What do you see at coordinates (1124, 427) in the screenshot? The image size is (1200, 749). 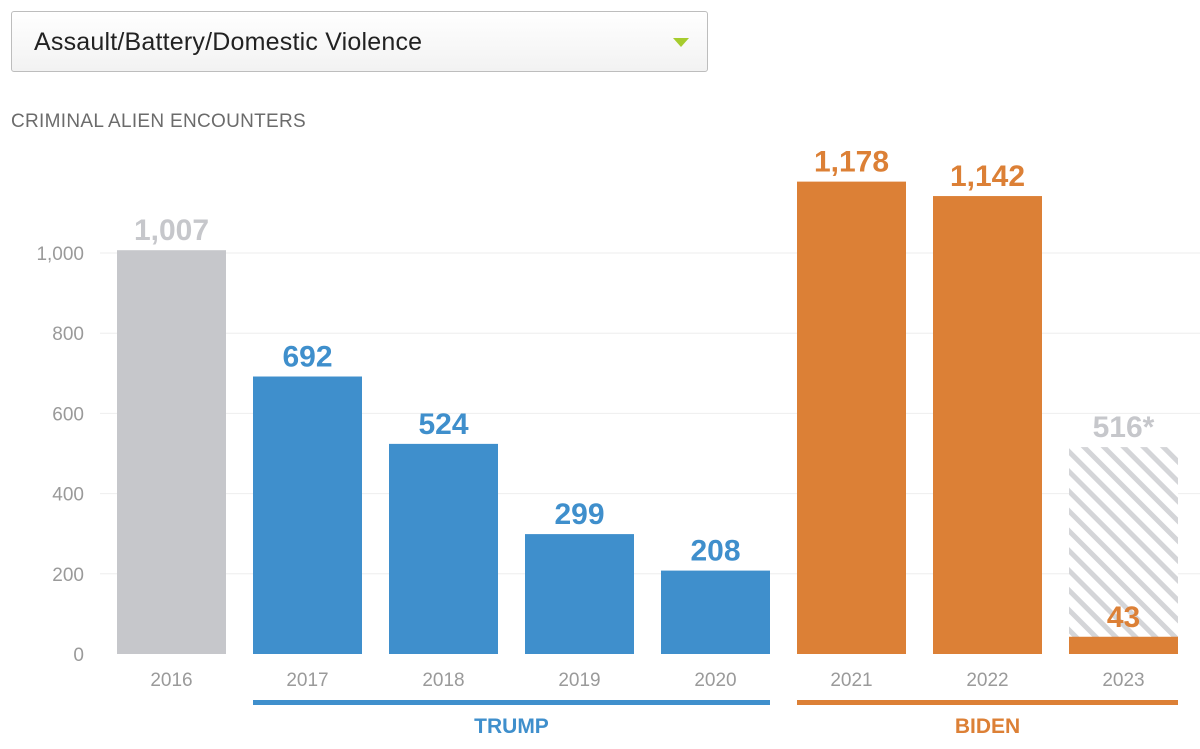 I see `data-label-projected-2023: 516*` at bounding box center [1124, 427].